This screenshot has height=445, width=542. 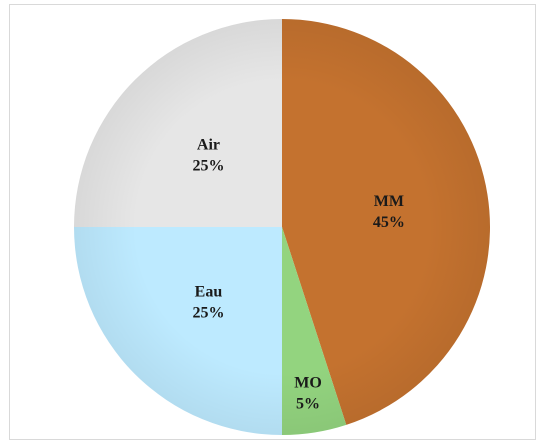 What do you see at coordinates (389, 222) in the screenshot?
I see `slice-value-mm: 45%` at bounding box center [389, 222].